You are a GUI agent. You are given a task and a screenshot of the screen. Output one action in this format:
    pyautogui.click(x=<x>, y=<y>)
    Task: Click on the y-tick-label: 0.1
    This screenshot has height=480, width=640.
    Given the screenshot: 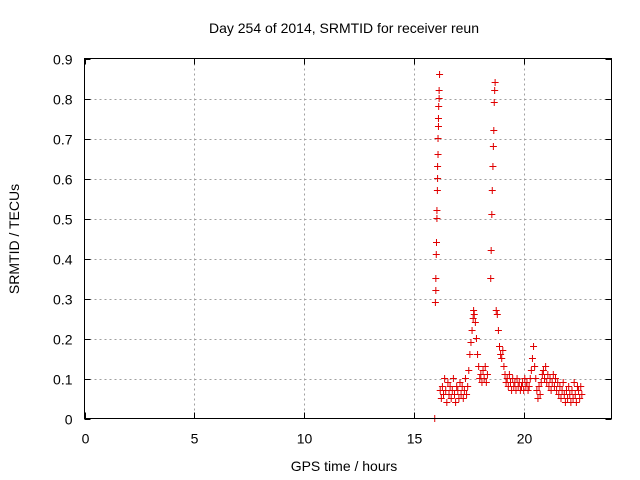 What is the action you would take?
    pyautogui.click(x=63, y=380)
    